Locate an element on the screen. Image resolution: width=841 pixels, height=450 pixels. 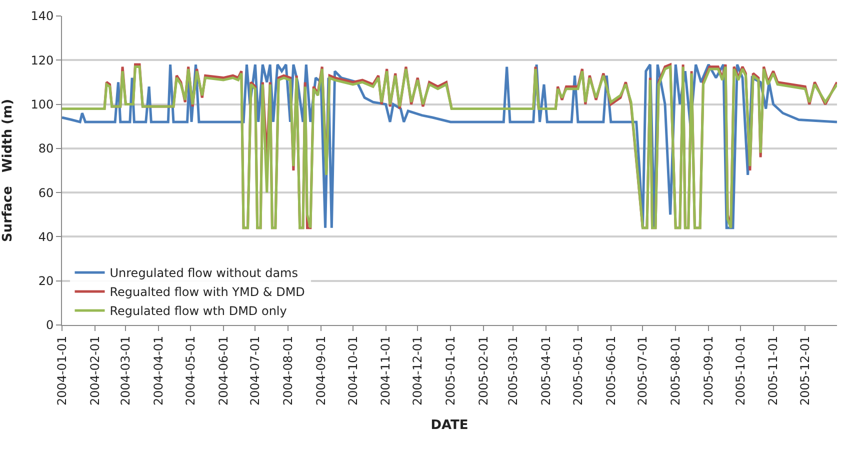
y-tick-label: 0 is located at coordinates (50, 325).